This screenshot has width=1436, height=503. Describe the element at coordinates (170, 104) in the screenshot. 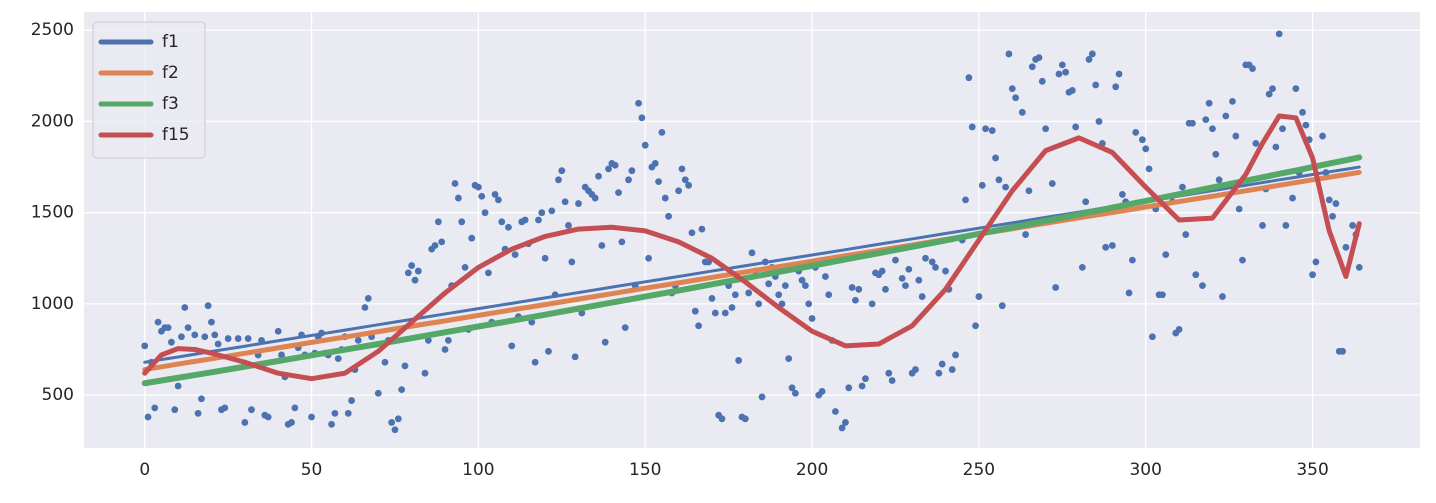

I see `legend-label: f3` at that location.